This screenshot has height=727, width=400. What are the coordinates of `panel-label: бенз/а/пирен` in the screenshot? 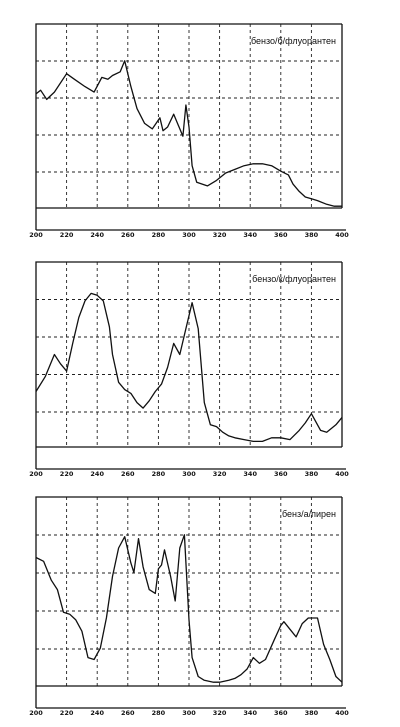 It's located at (309, 514).